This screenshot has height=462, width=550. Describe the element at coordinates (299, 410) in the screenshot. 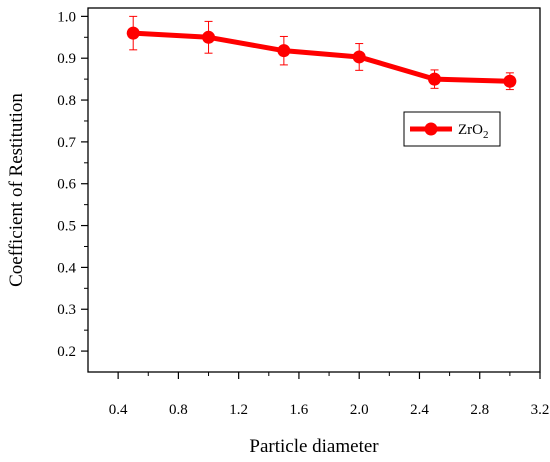

I see `x-tick-label: 1.6` at that location.